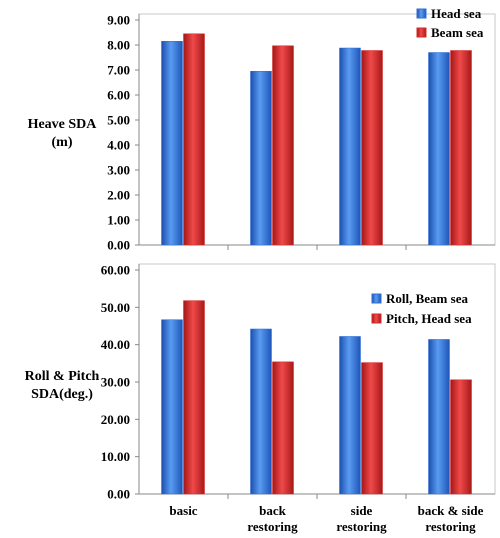  Describe the element at coordinates (62, 385) in the screenshot. I see `y-axis-label: Roll & Pitch SDA(deg.)` at that location.